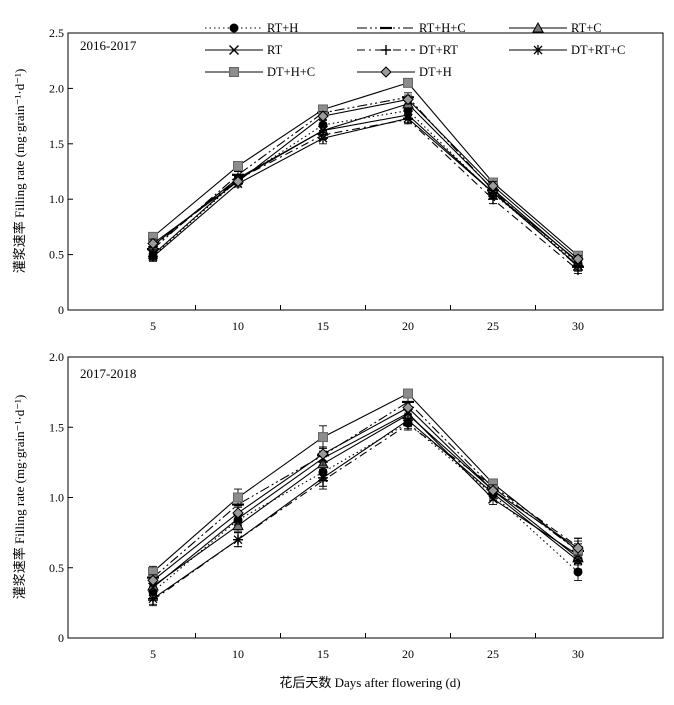 The image size is (674, 705). Describe the element at coordinates (369, 682) in the screenshot. I see `x-axis-label: 花后天数 Days after flowering (d)` at that location.